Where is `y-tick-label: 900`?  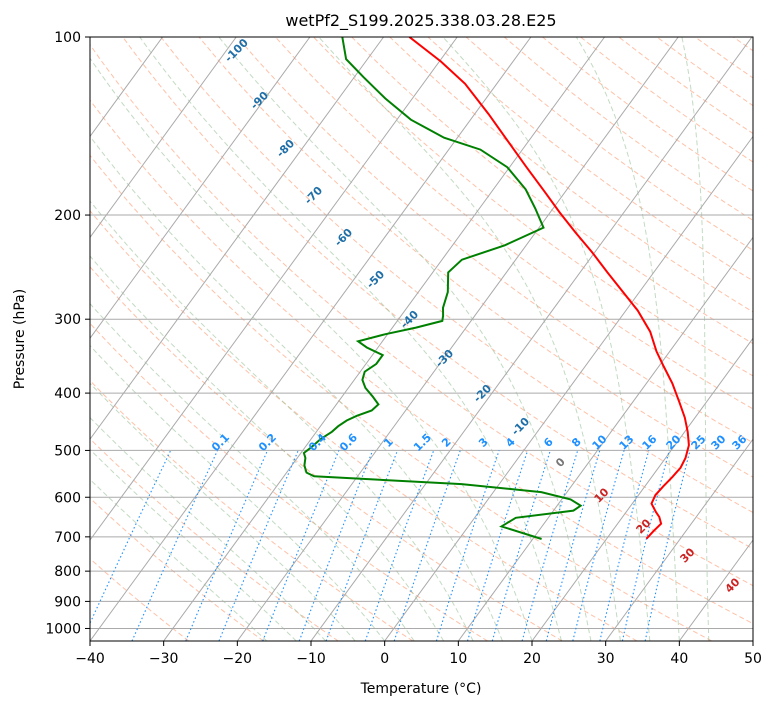 y-tick-label: 900 is located at coordinates (67, 602).